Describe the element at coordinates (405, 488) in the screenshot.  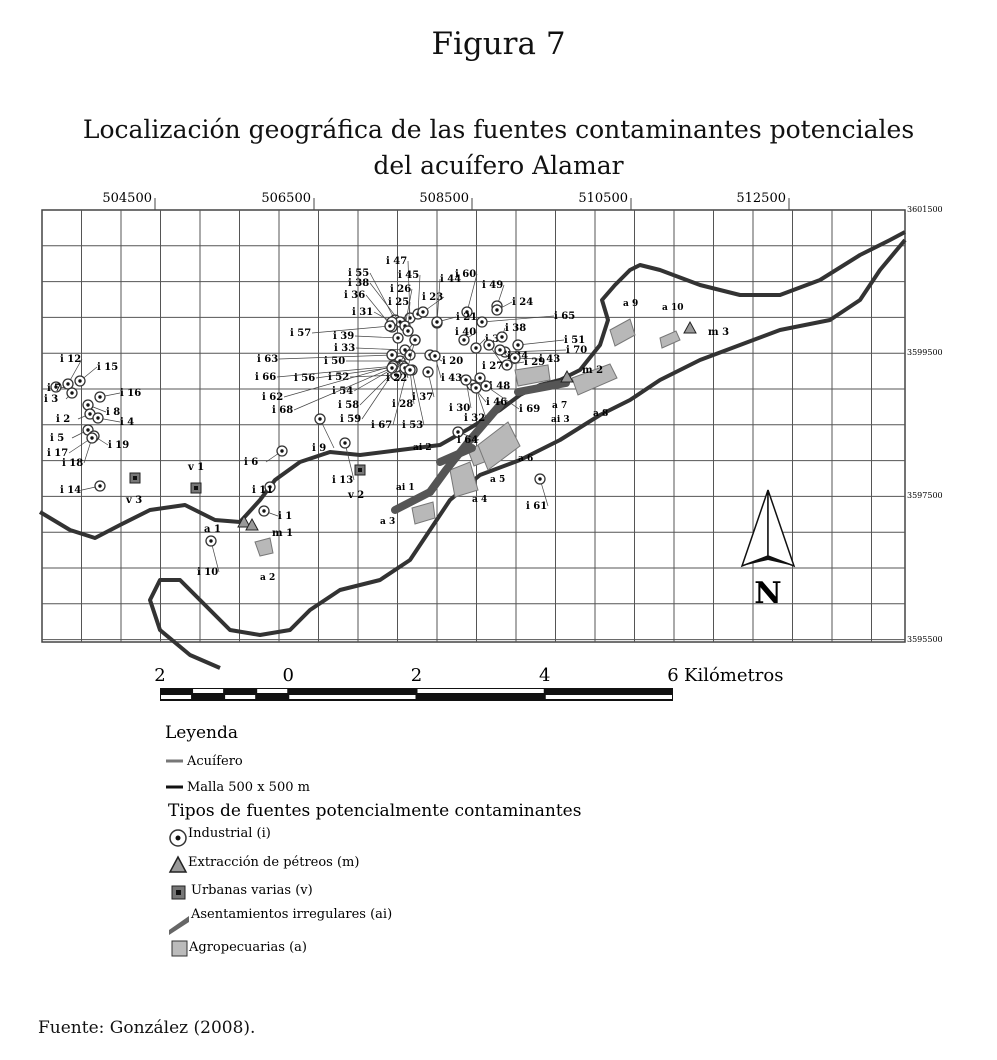
I see `settlement-label: ai 1` at that location.